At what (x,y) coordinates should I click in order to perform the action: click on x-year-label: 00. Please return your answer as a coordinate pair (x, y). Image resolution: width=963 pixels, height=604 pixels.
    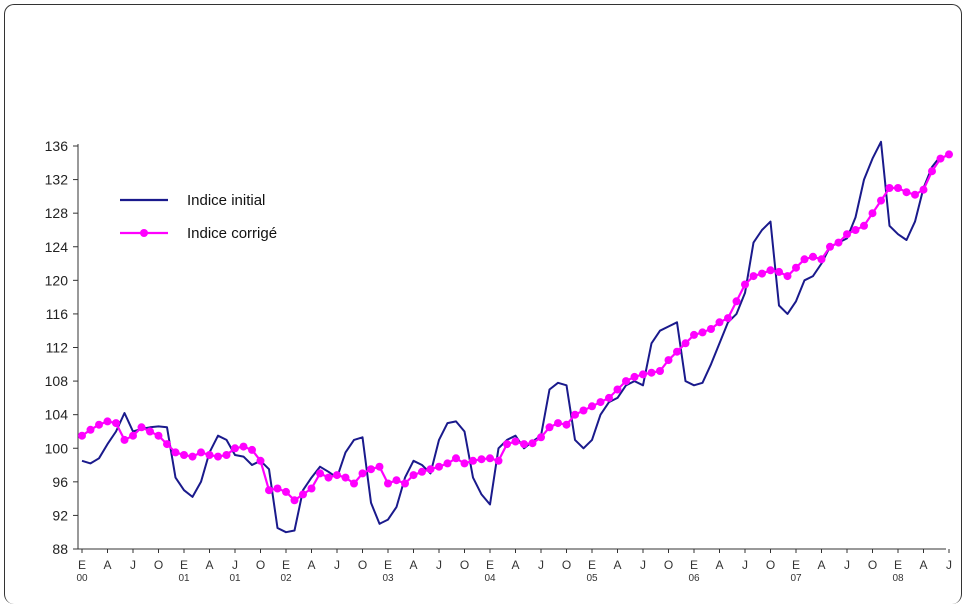
    Looking at the image, I should click on (82, 578).